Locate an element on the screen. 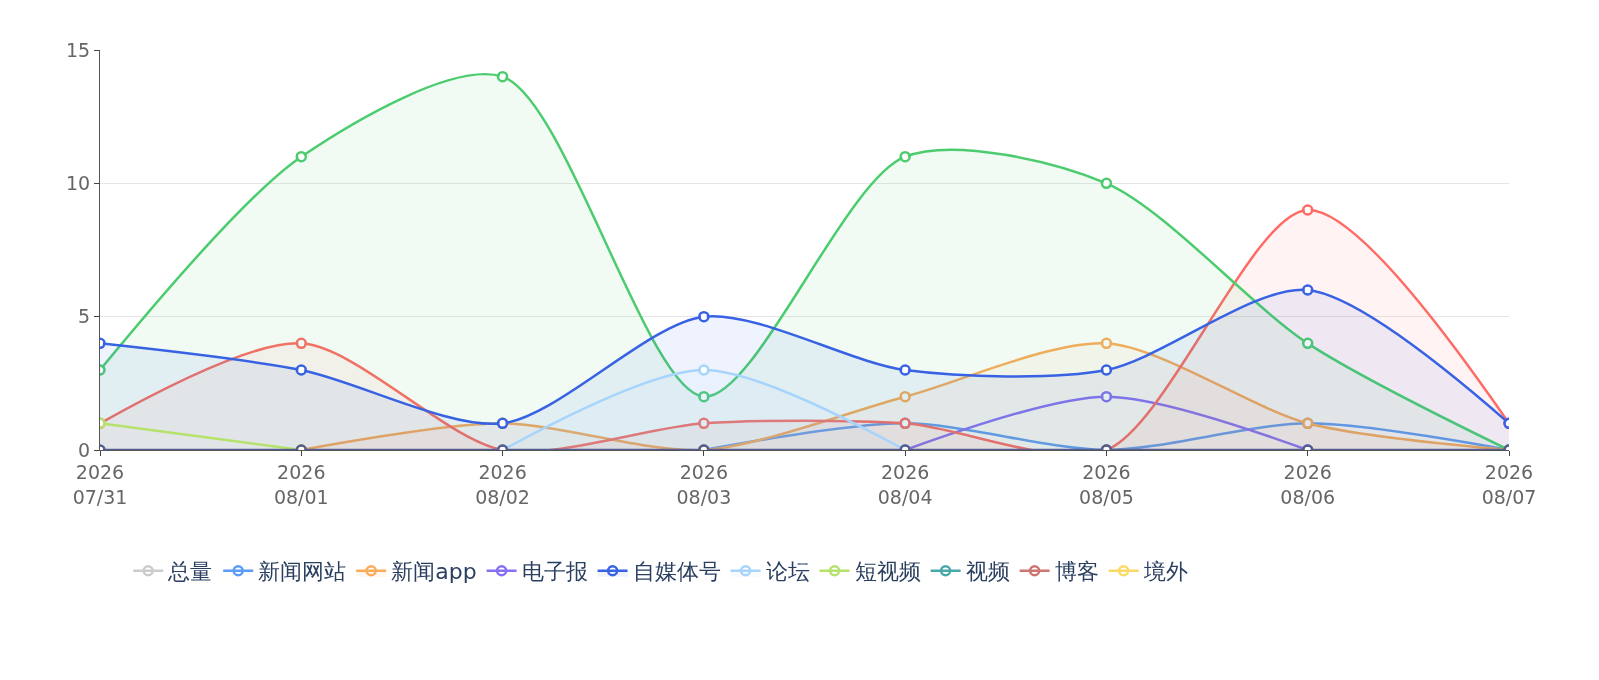 This screenshot has height=680, width=1599. x-tick-label: 2026 08/07 is located at coordinates (1509, 484).